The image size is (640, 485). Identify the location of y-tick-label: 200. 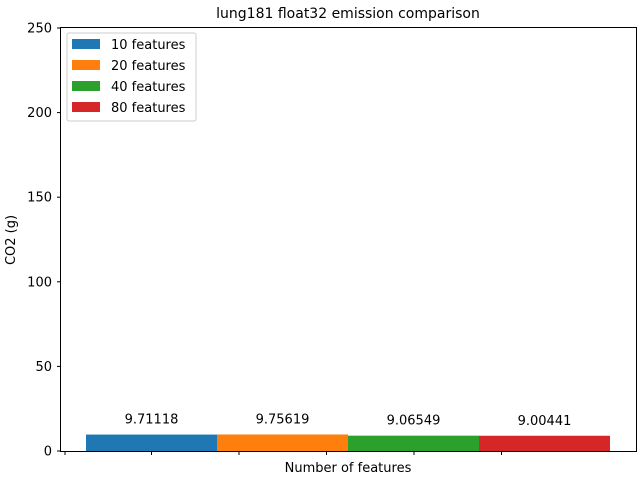
(39, 113).